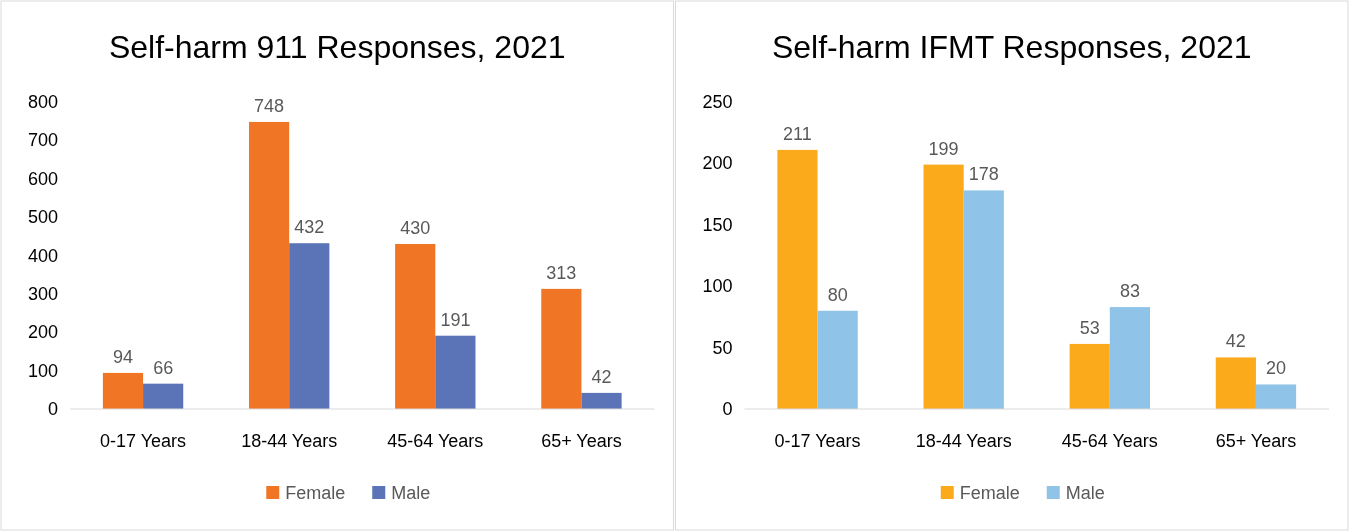 This screenshot has width=1349, height=531. I want to click on y-tick-label: 800, so click(42, 102).